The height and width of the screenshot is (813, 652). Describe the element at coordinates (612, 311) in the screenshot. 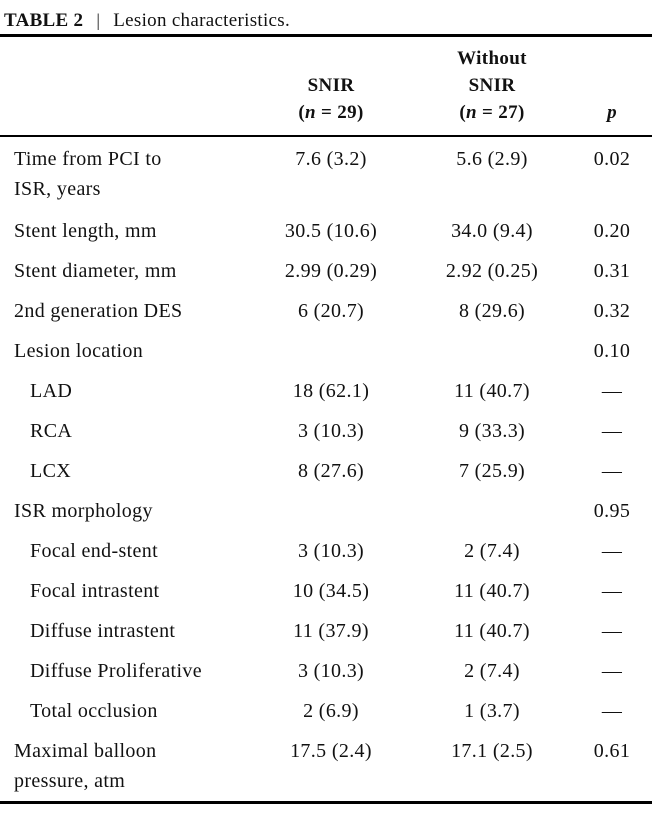

I see `p-value-cell: 0.32` at that location.